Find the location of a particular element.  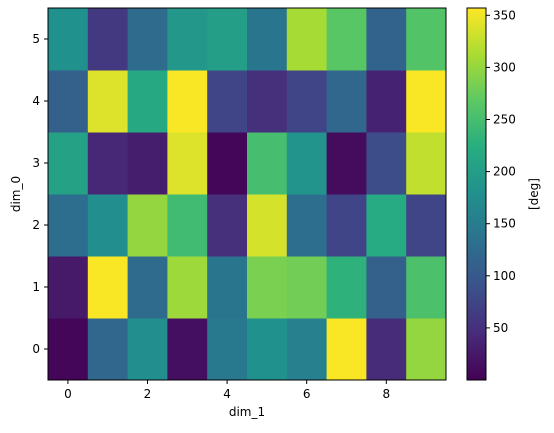

colorbar-axis: 50 100 150 200 250 300 350 is located at coordinates (501, 171).